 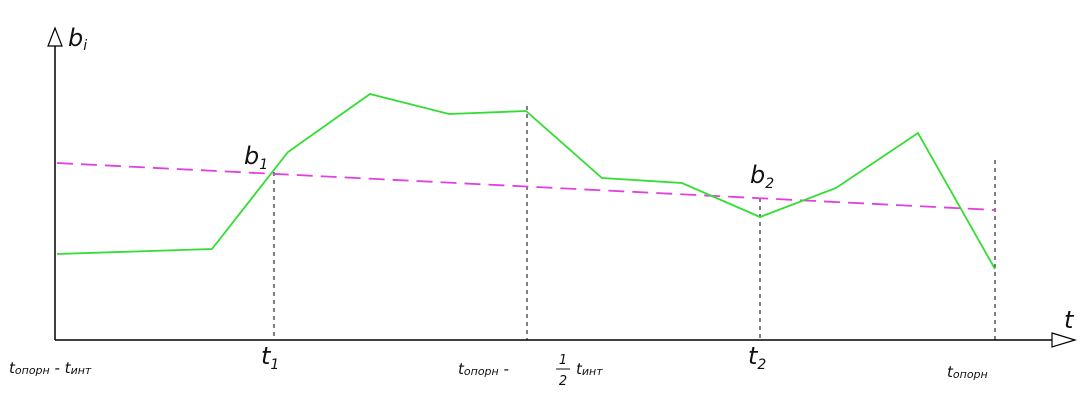 I want to click on tick-label-mid: tопорн - 1 2 tинт, so click(x=530, y=371).